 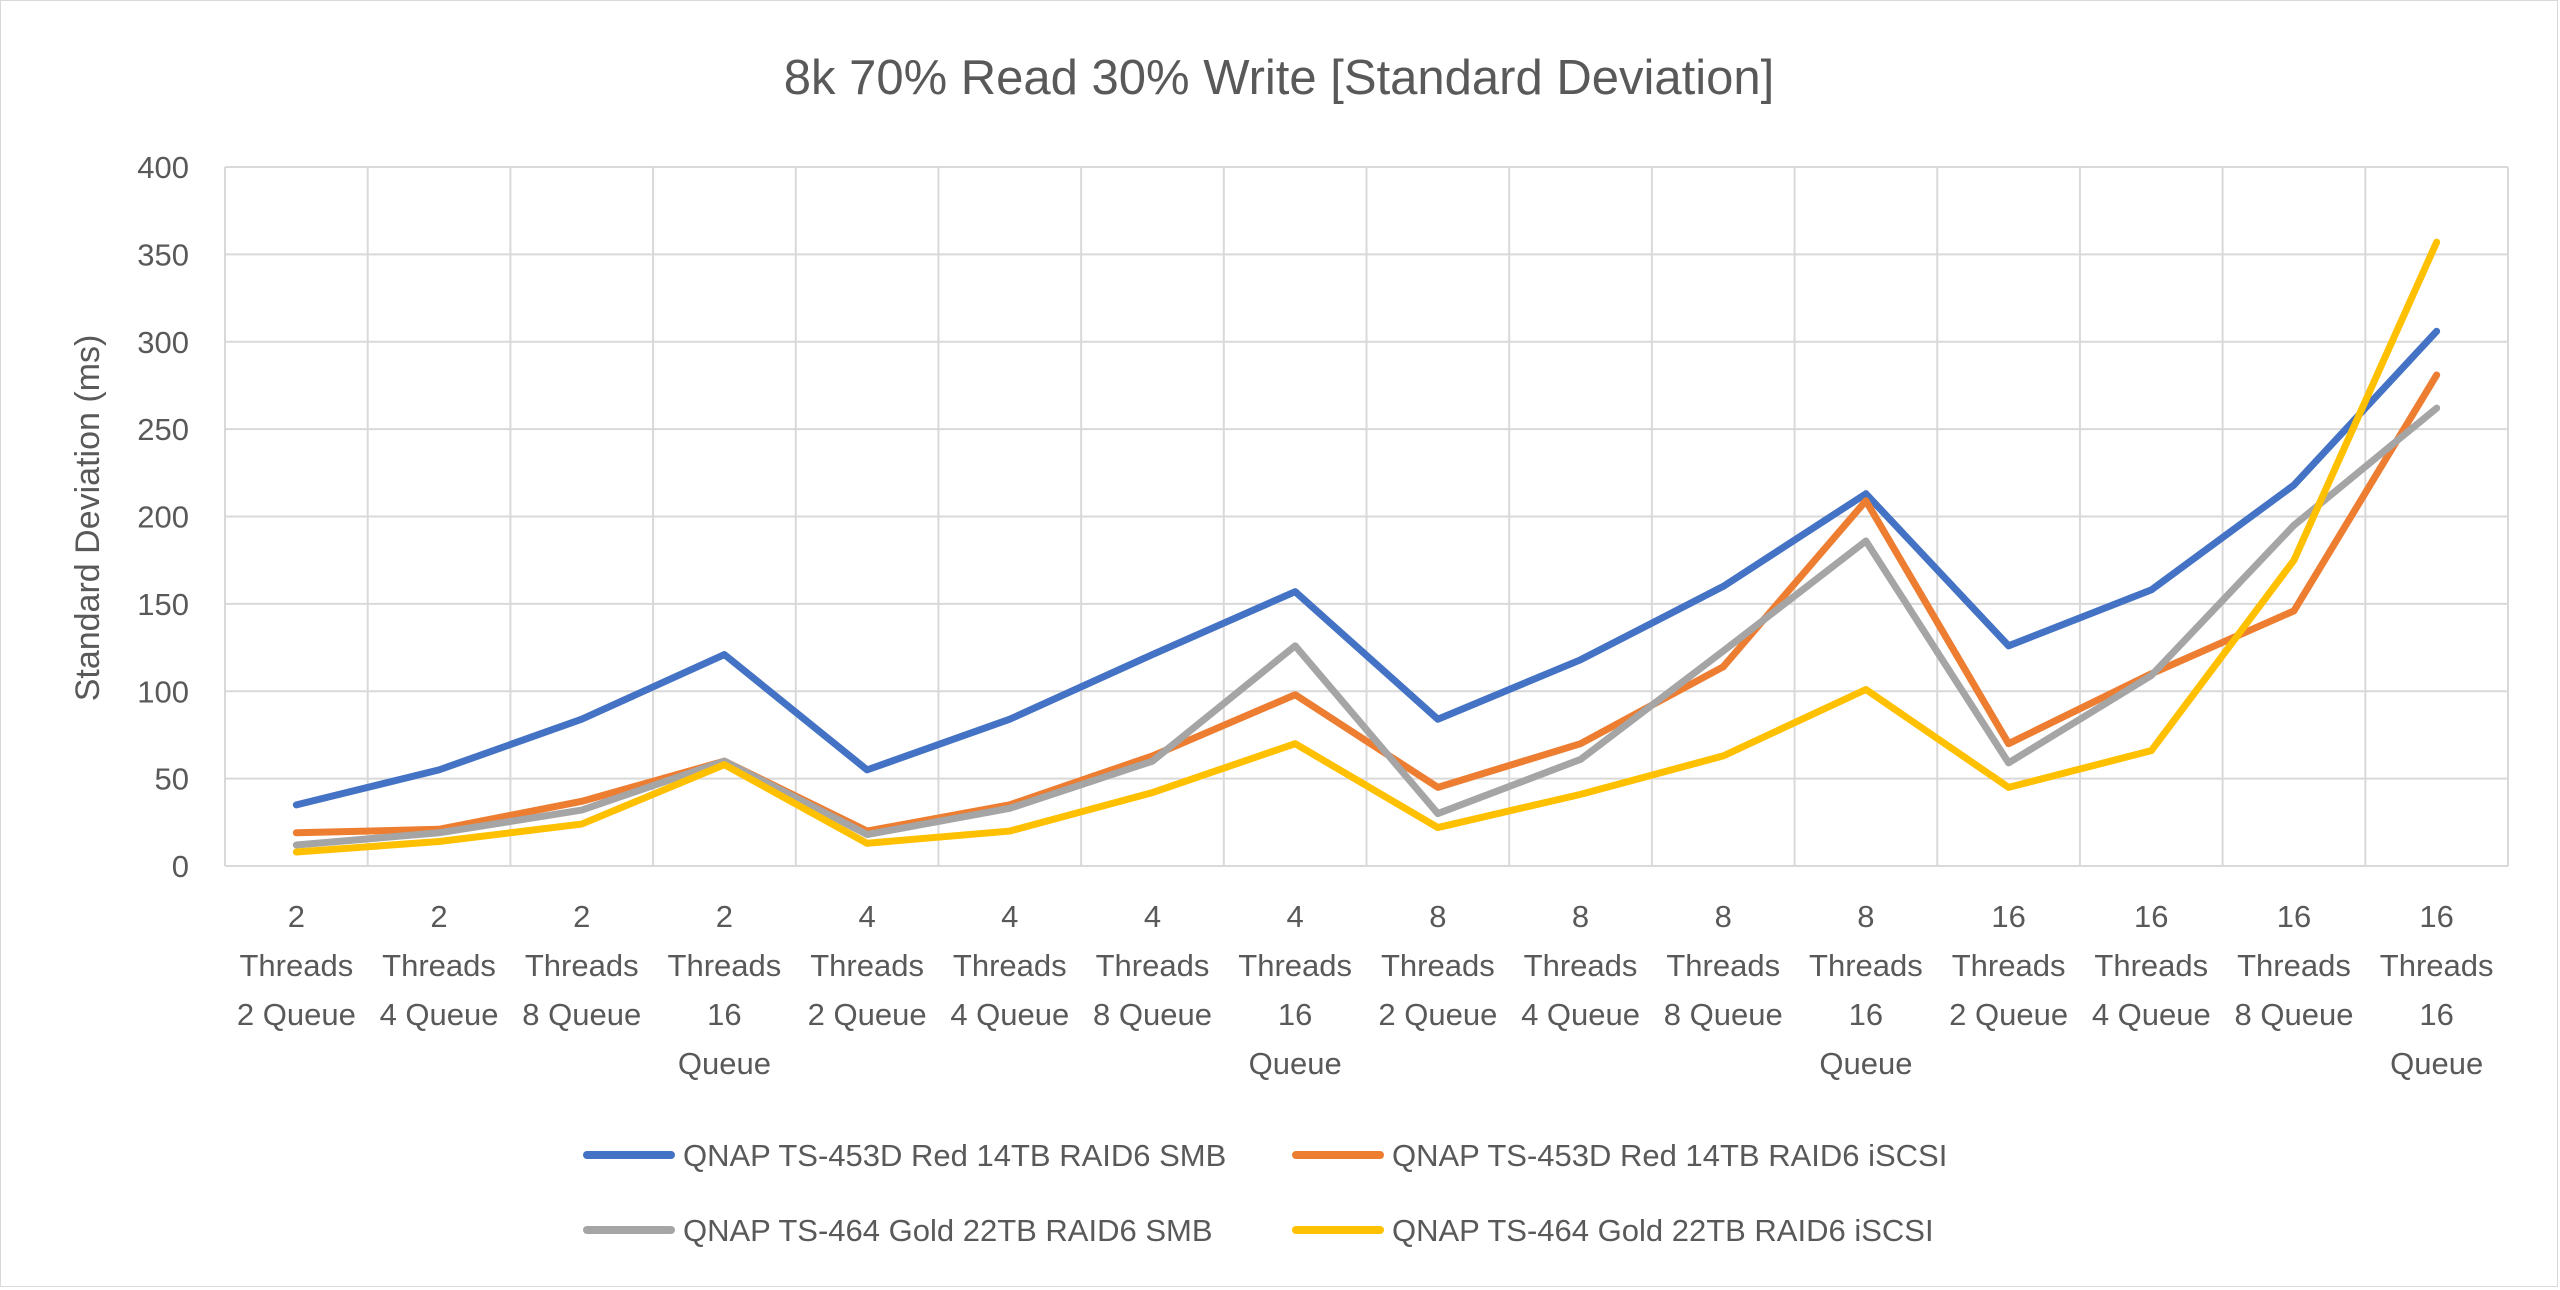 What do you see at coordinates (2008, 965) in the screenshot?
I see `x-tick-label: 16 Threads 2 Queue` at bounding box center [2008, 965].